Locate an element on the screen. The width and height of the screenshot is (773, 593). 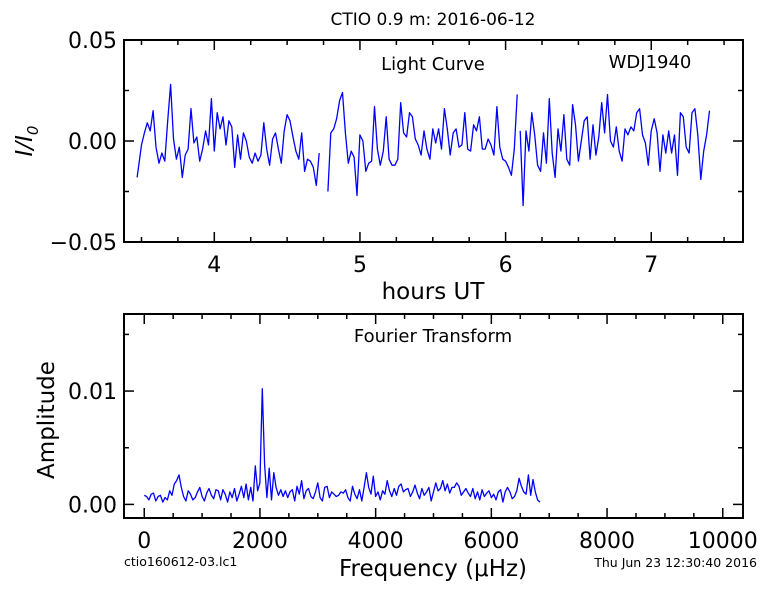
fourier-xtick-label: 0 is located at coordinates (144, 541).